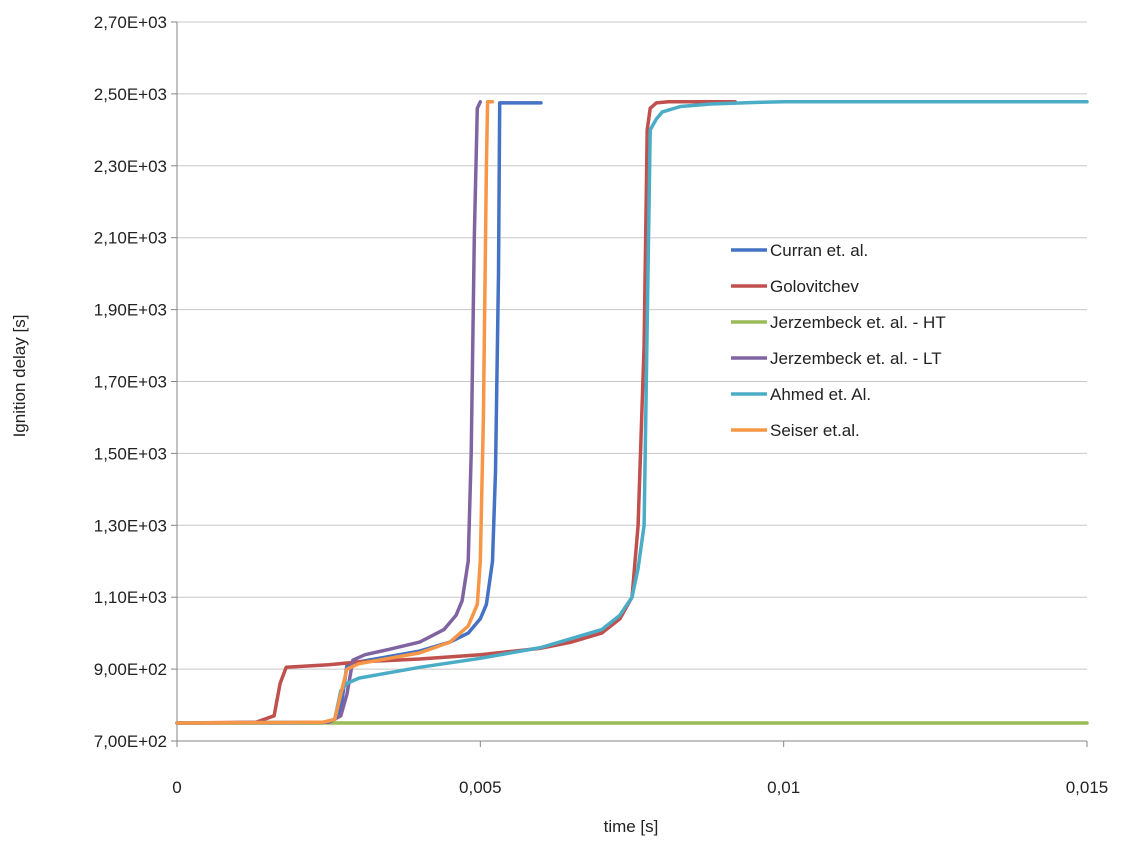  What do you see at coordinates (130, 525) in the screenshot?
I see `y-tick-label: 1,30E+03` at bounding box center [130, 525].